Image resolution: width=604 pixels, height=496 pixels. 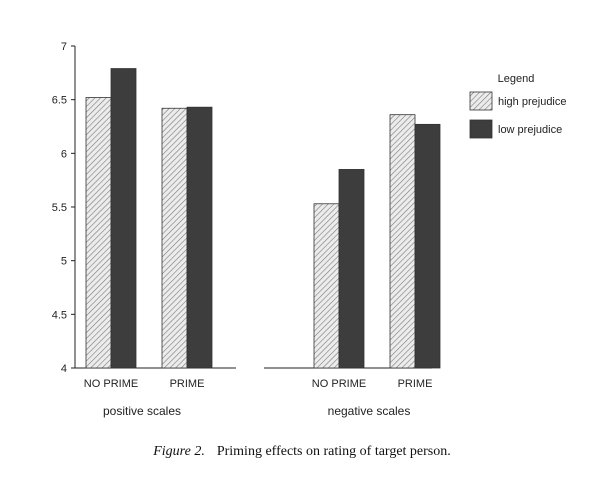 I want to click on legend-label: high prejudice, so click(x=532, y=102).